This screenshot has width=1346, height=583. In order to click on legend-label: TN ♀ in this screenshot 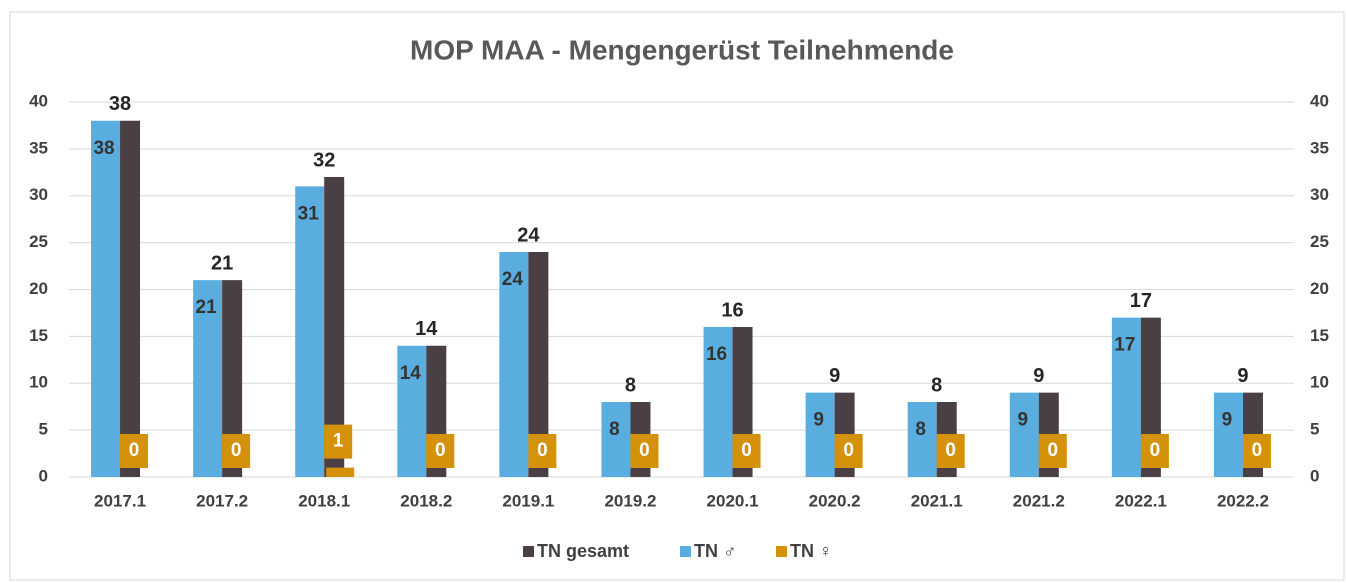, I will do `click(811, 551)`.